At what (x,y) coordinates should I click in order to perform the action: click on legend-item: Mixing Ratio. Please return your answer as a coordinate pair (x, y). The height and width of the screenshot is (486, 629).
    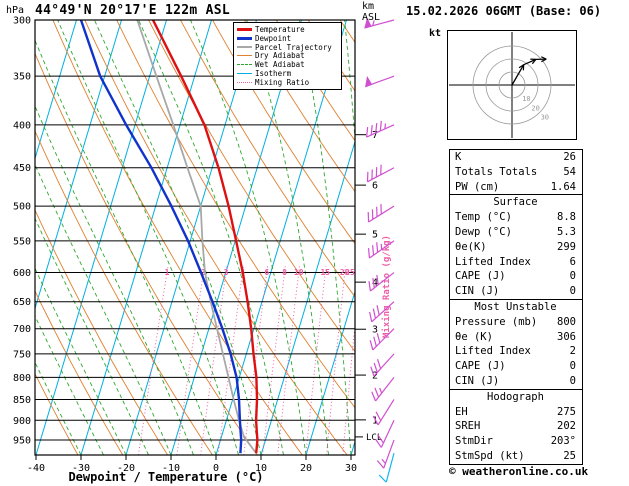
    Looking at the image, I should click on (288, 82).